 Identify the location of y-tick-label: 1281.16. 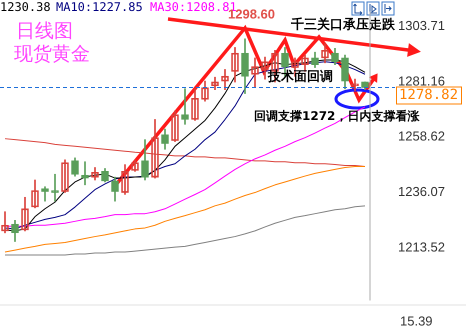
(421, 80).